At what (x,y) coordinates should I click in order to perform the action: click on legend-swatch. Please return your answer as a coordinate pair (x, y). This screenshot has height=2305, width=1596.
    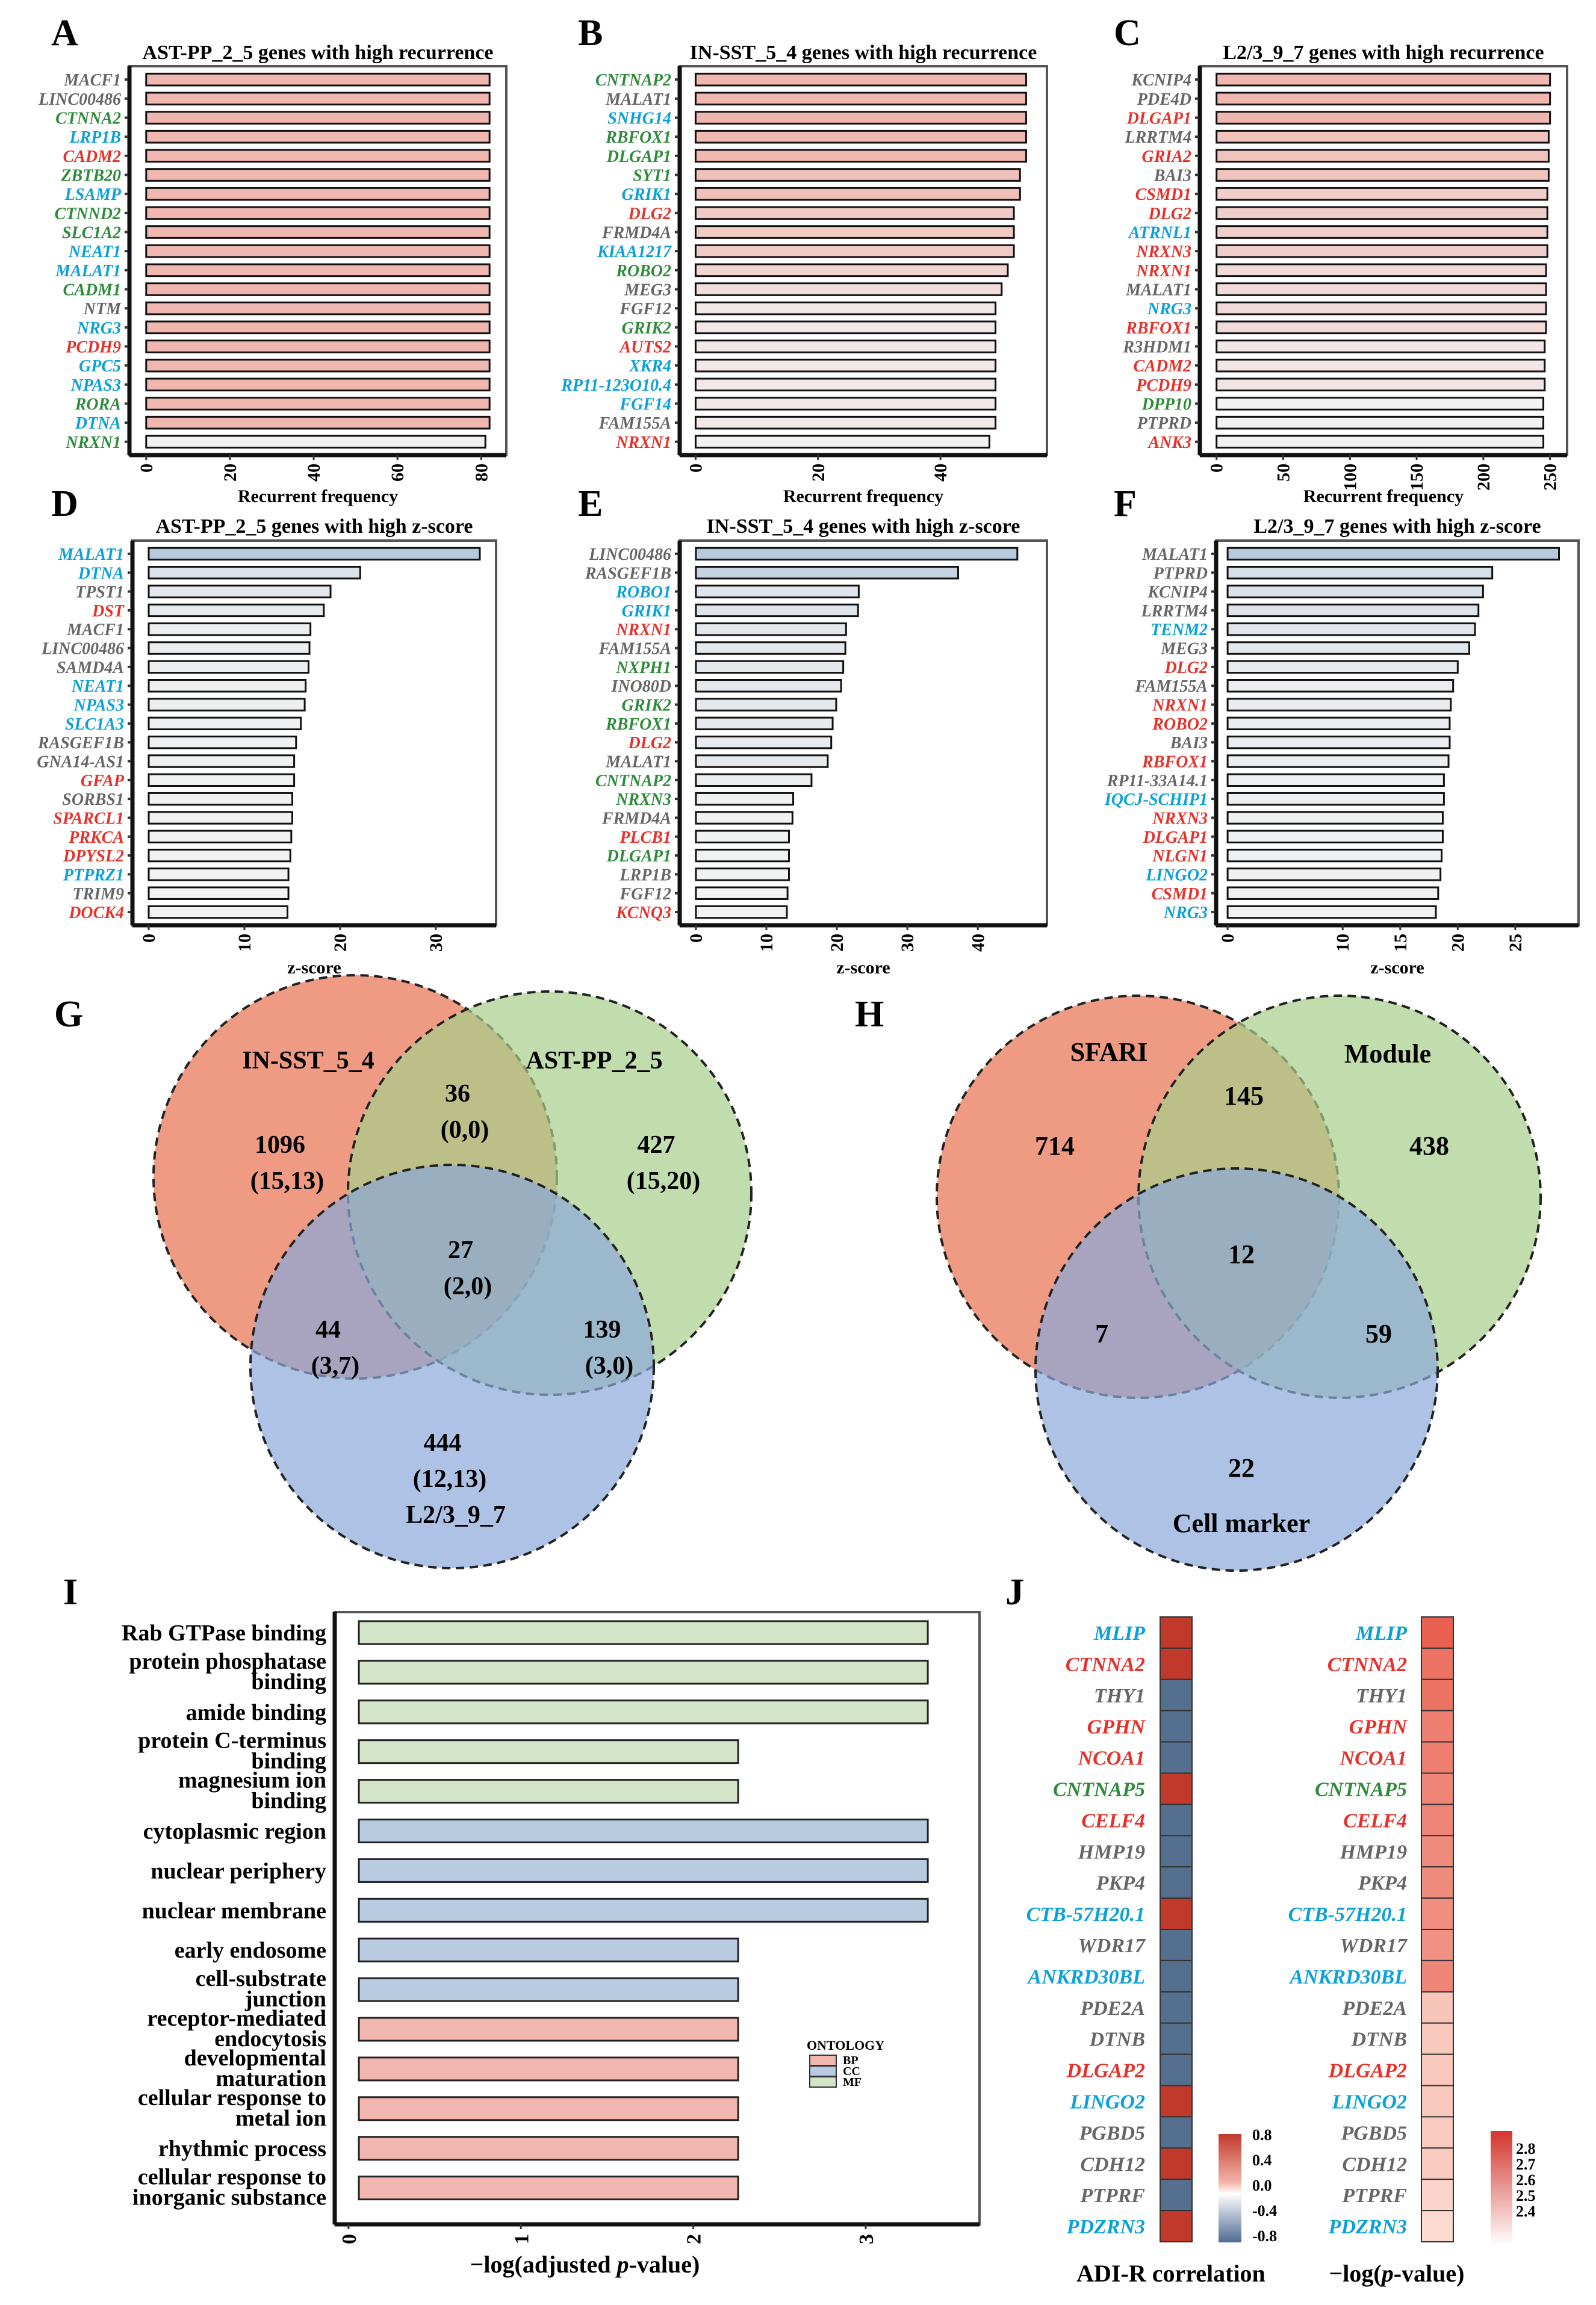
    Looking at the image, I should click on (823, 2060).